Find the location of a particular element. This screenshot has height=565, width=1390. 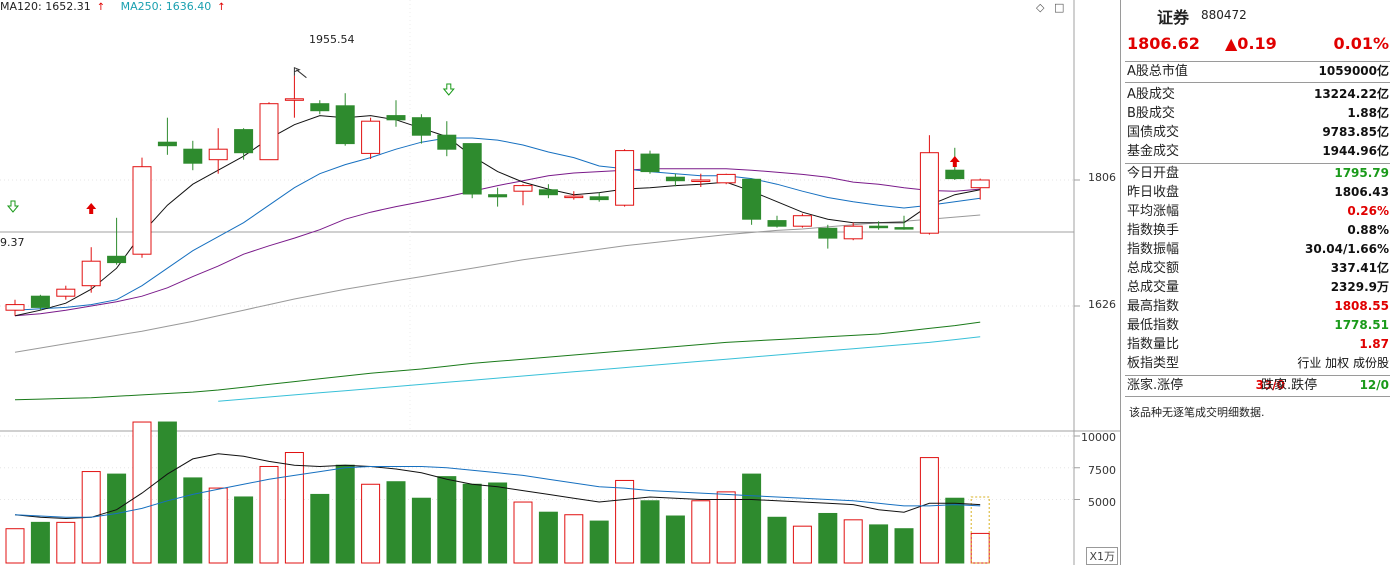

quote-row-value: 1808.55 is located at coordinates (1361, 306).